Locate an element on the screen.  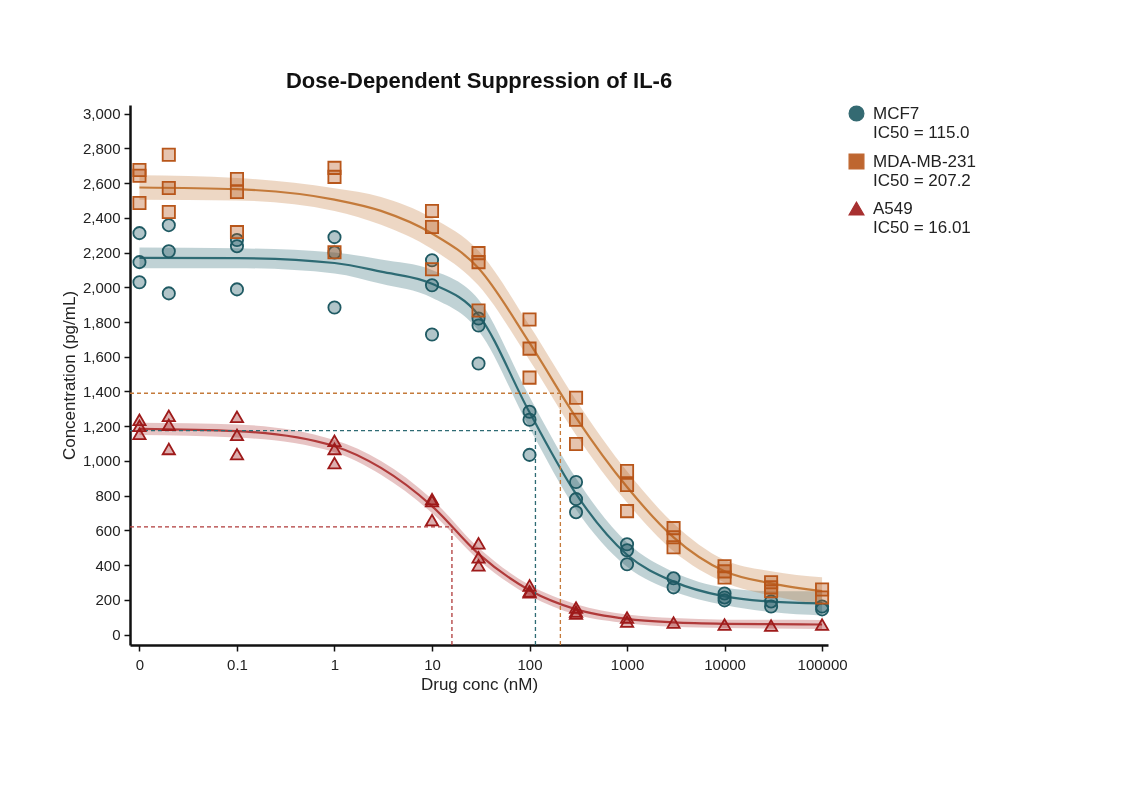
y-tick-label: 1,400 is located at coordinates (101, 391).